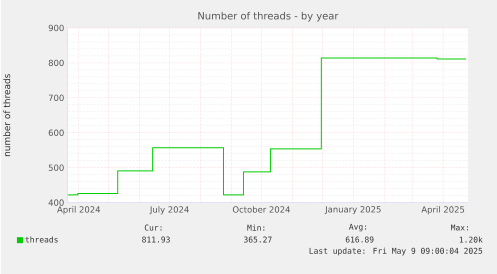 The image size is (497, 274). Describe the element at coordinates (352, 210) in the screenshot. I see `x-tick-label: January 2025` at that location.